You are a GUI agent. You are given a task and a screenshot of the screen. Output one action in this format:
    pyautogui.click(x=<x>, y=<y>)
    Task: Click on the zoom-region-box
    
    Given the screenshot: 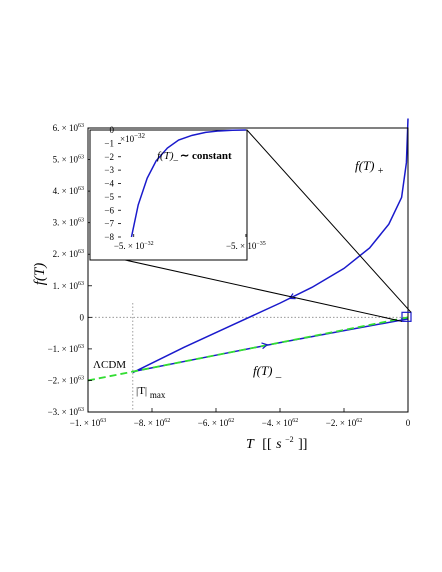 What is the action you would take?
    pyautogui.click(x=406, y=316)
    